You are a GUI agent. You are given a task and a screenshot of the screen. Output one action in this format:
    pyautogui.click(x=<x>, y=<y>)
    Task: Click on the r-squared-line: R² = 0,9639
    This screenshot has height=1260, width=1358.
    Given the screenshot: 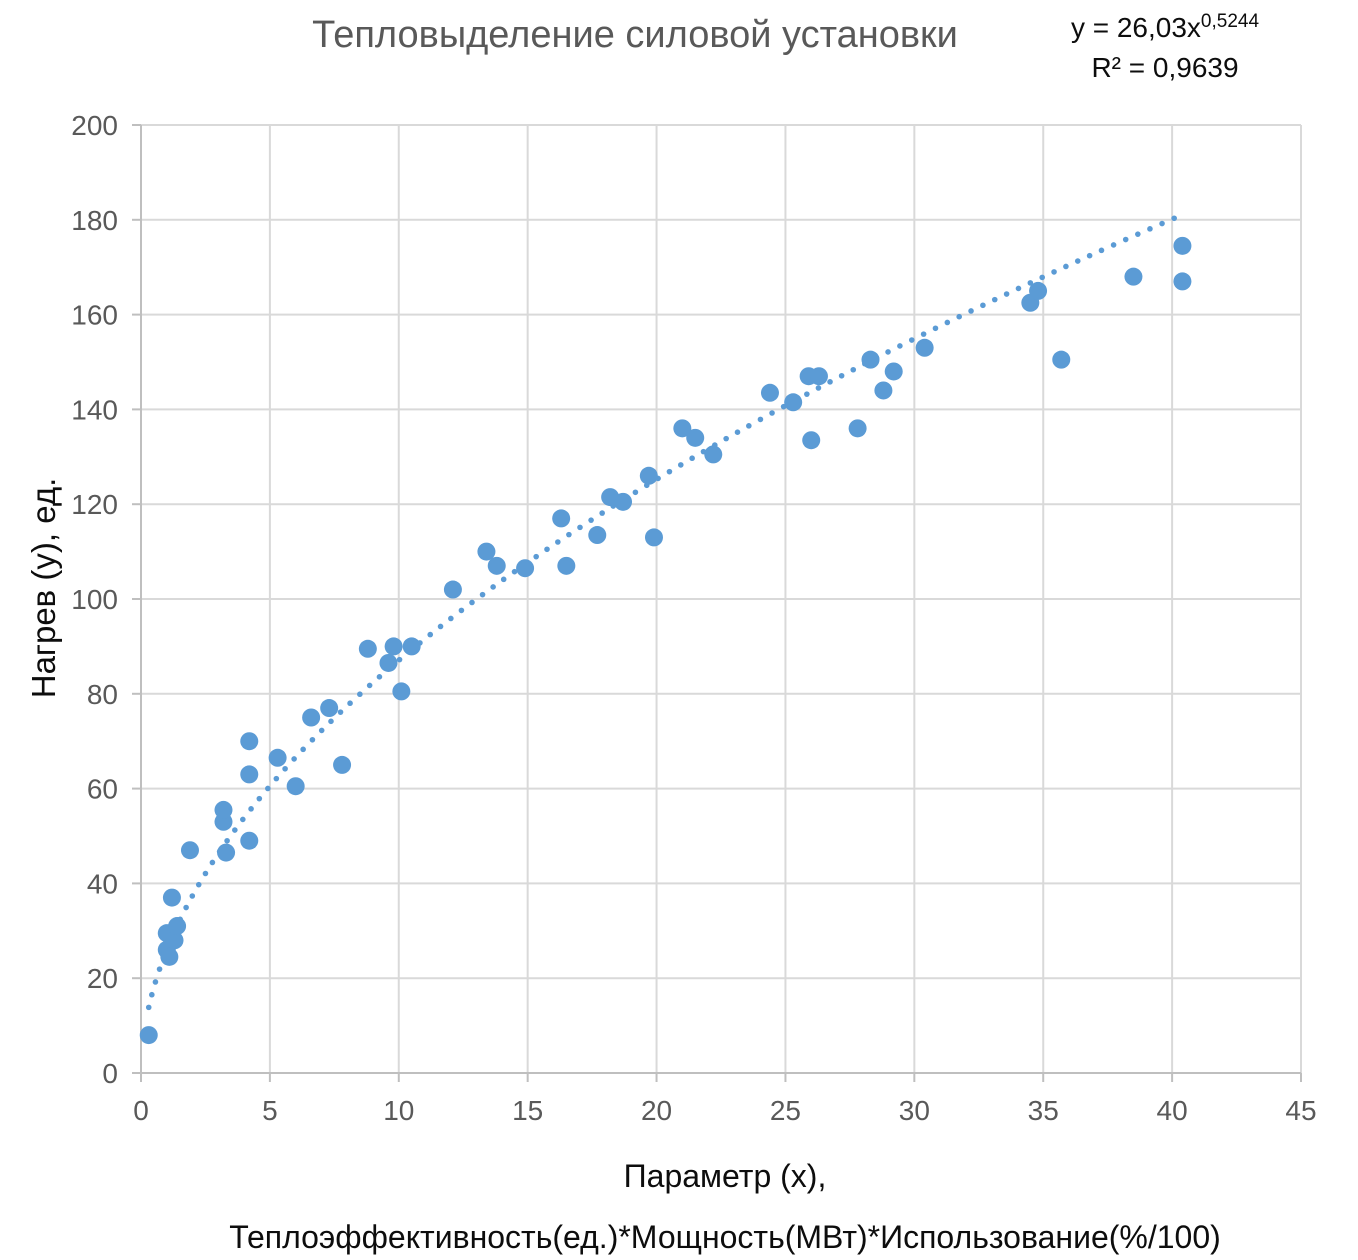 What is the action you would take?
    pyautogui.click(x=1165, y=67)
    